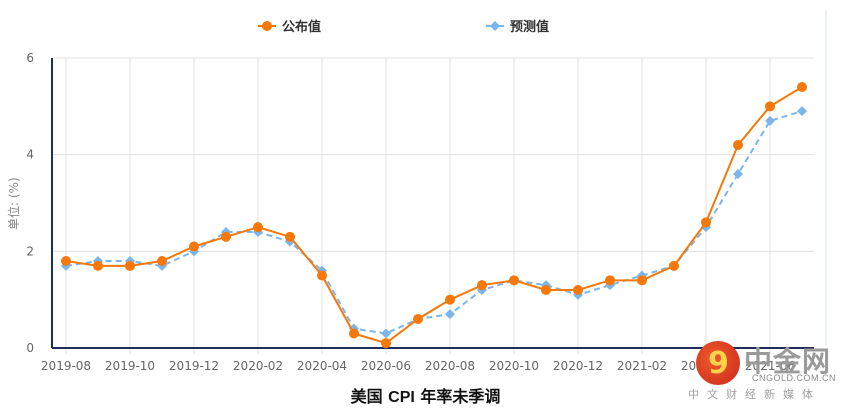  I want to click on legend-diamond-icon, so click(495, 26).